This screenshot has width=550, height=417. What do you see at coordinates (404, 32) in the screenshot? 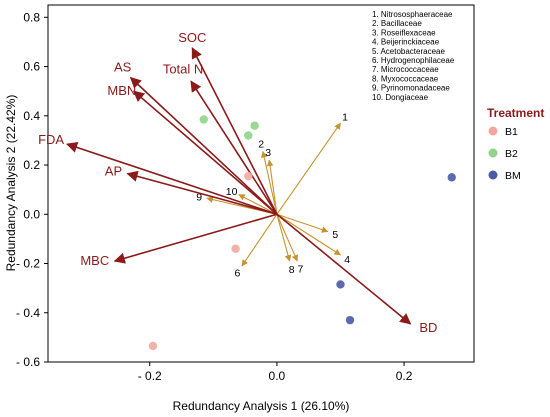
I see `taxa-legend-item: 3. Roseiflexaceae` at bounding box center [404, 32].